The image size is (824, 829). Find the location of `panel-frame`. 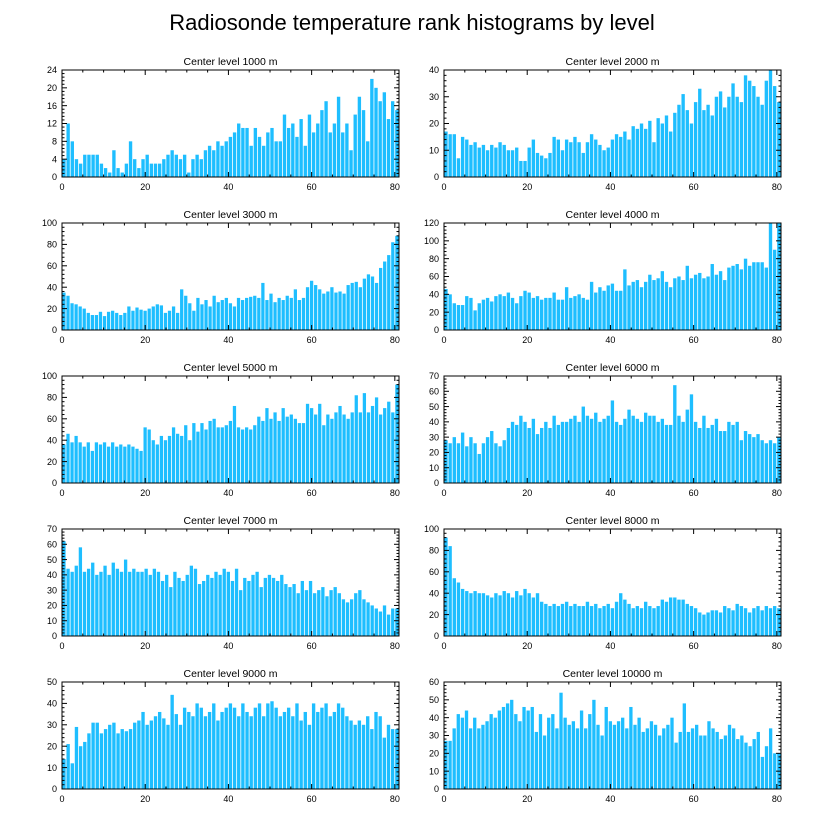

panel-frame is located at coordinates (612, 582).